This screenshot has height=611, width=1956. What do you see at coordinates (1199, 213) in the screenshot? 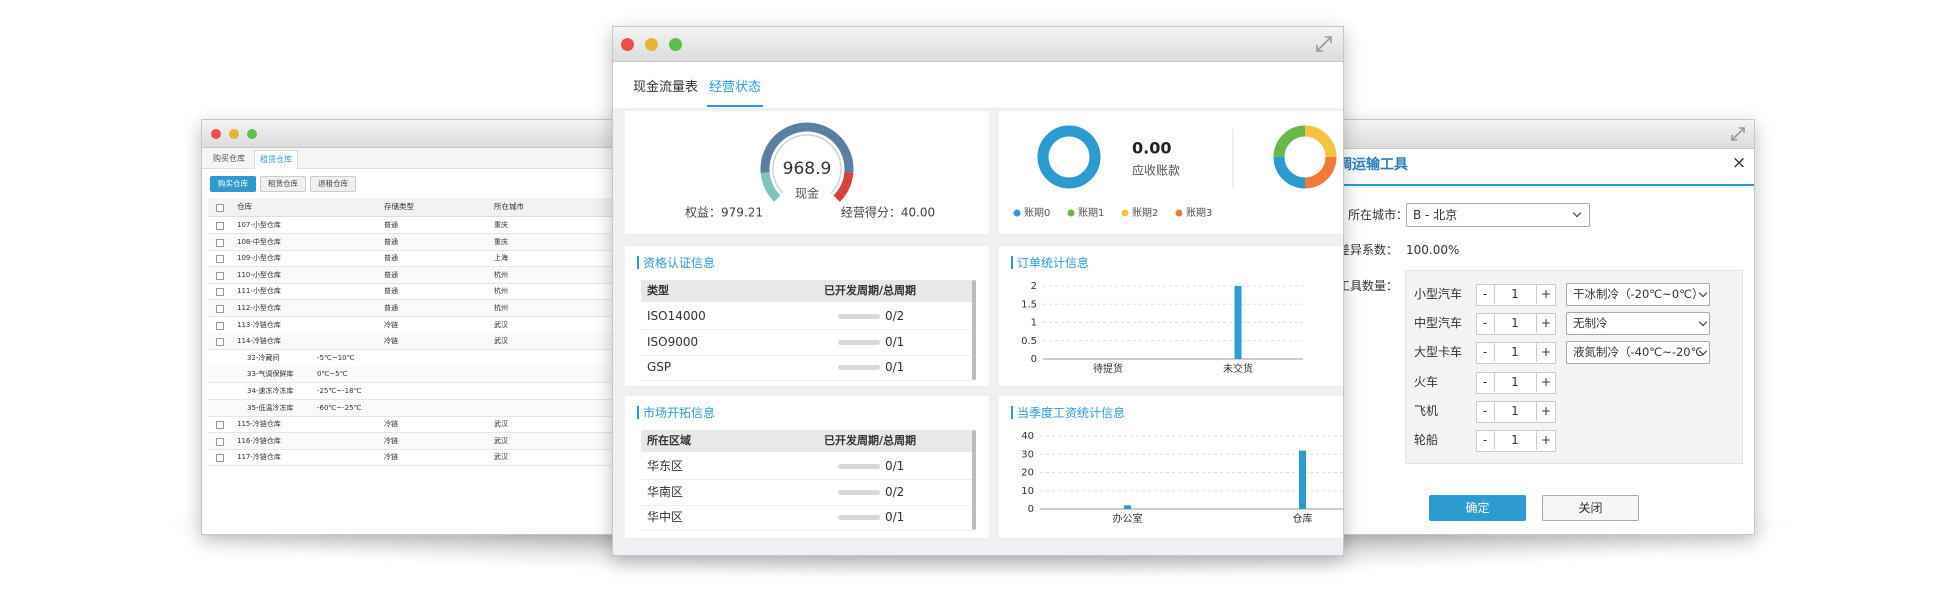
I see `legend-label: 账期3` at bounding box center [1199, 213].